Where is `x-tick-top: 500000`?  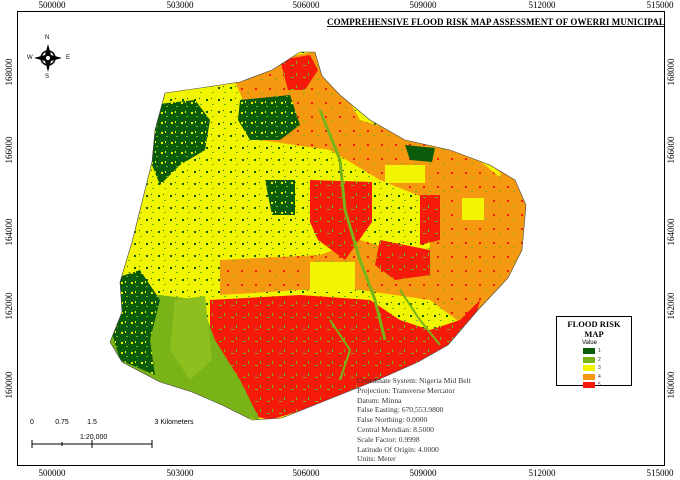
x-tick-top: 500000 is located at coordinates (52, 5).